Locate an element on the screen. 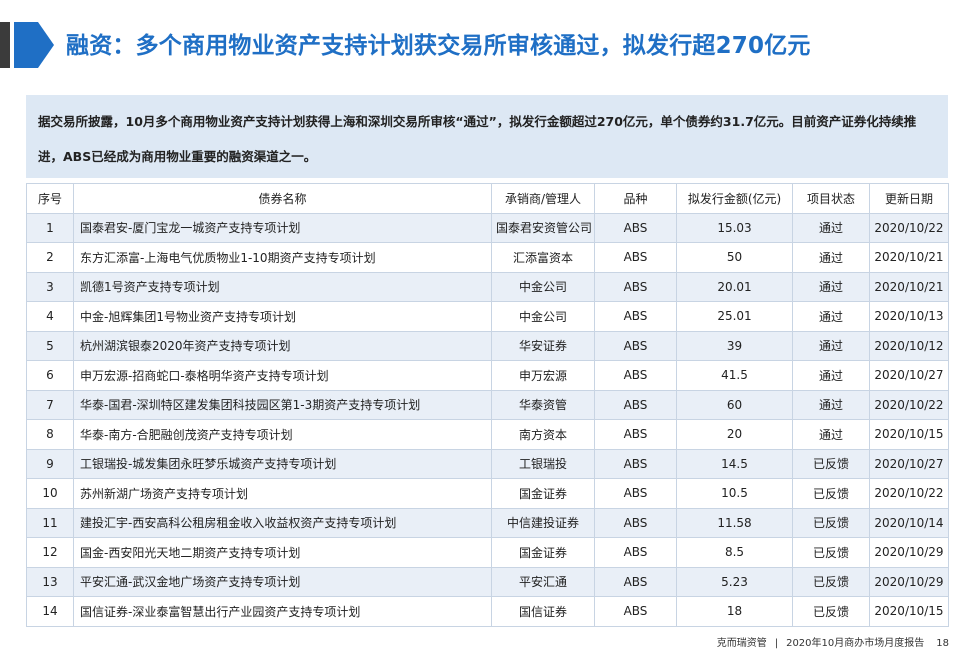 This screenshot has width=975, height=659. header-underwriter: 承销商/管理人 is located at coordinates (543, 198).